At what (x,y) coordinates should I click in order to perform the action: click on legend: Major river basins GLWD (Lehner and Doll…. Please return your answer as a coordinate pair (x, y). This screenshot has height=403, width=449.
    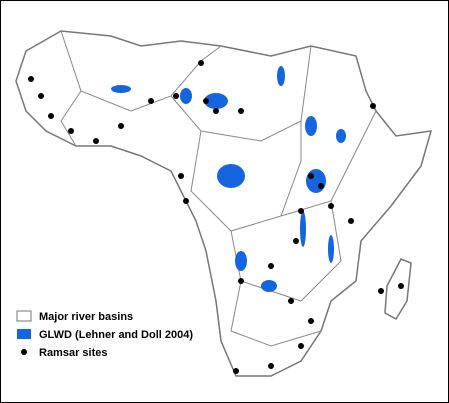
    Looking at the image, I should click on (104, 334).